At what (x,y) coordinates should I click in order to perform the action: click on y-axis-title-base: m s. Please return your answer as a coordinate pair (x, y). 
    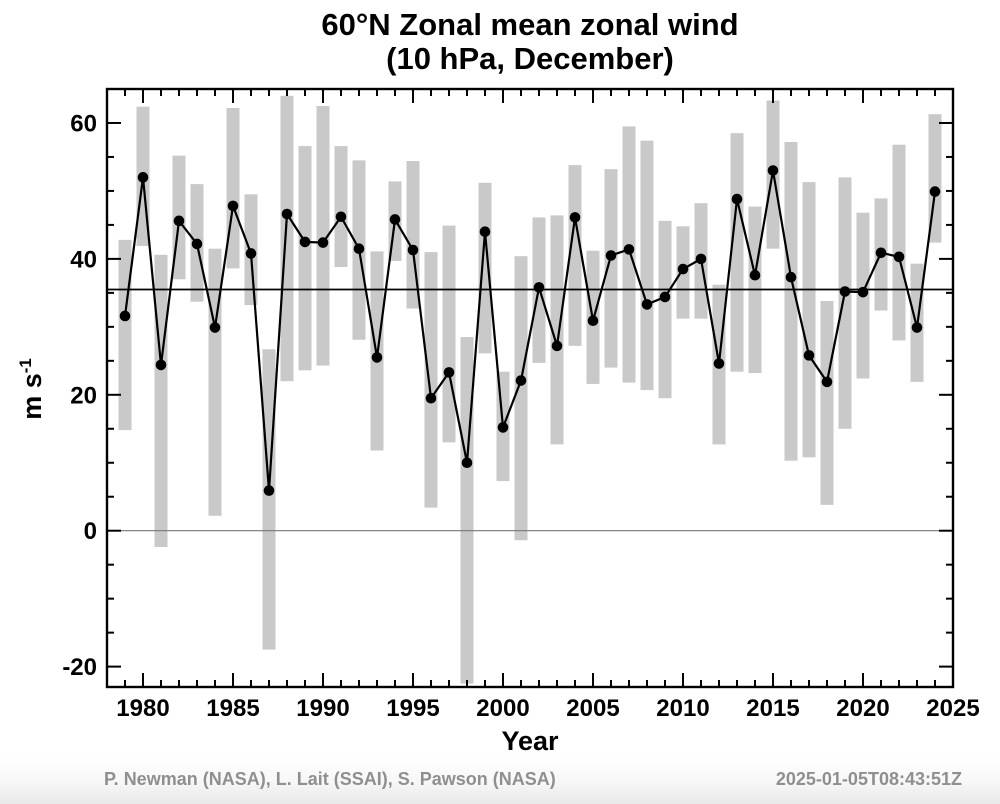
    Looking at the image, I should click on (32, 396).